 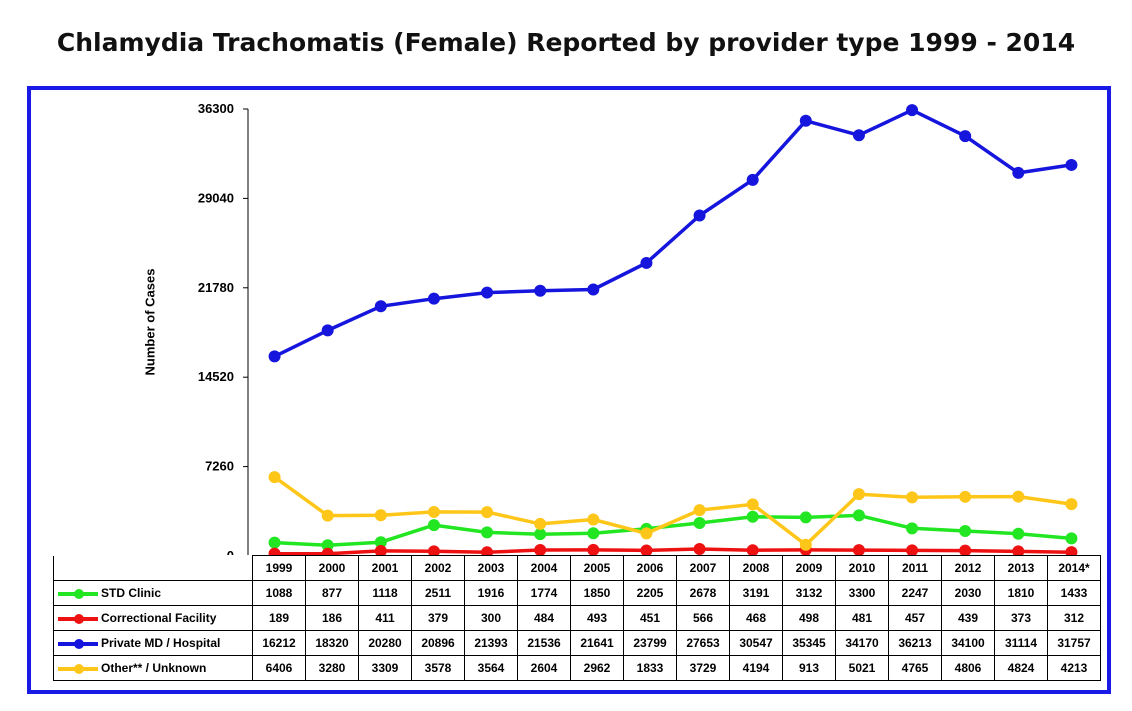 What do you see at coordinates (703, 618) in the screenshot?
I see `value-cell: 566` at bounding box center [703, 618].